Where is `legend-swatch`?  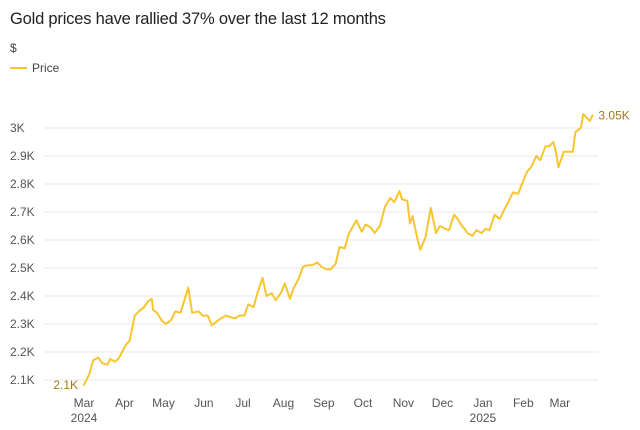
legend-swatch is located at coordinates (18, 68).